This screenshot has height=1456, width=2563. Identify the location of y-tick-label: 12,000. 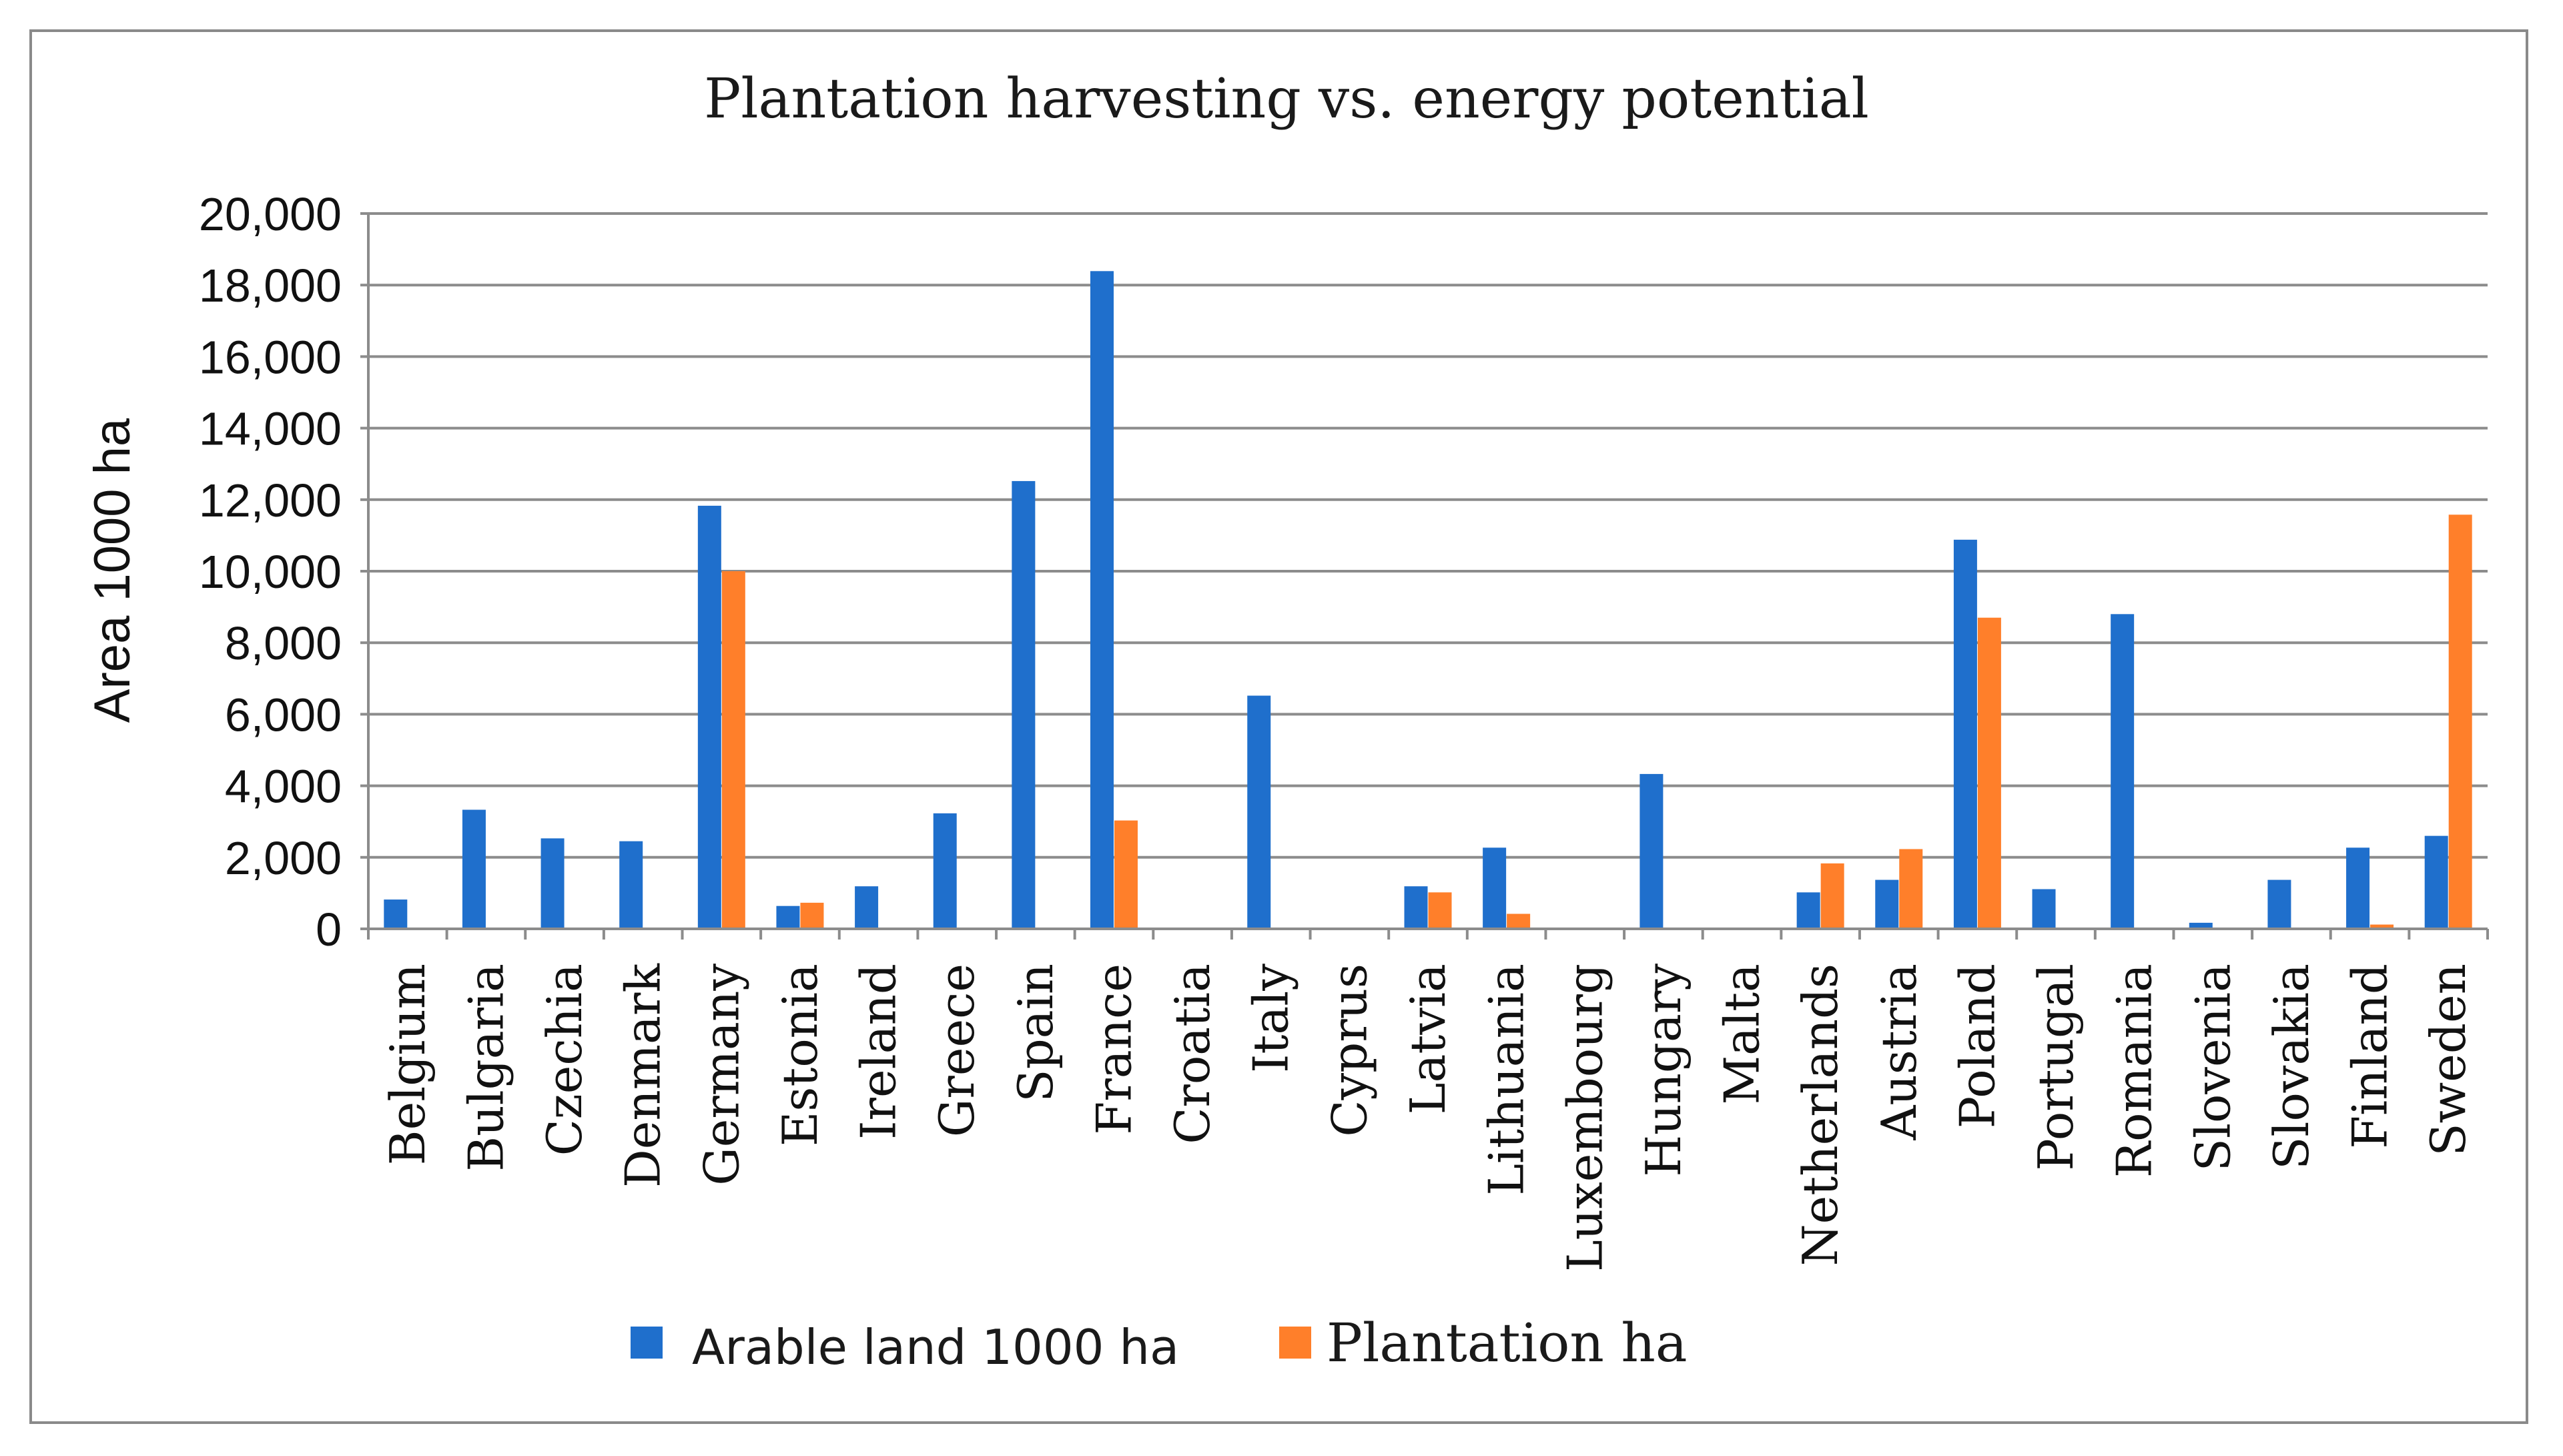
(270, 500).